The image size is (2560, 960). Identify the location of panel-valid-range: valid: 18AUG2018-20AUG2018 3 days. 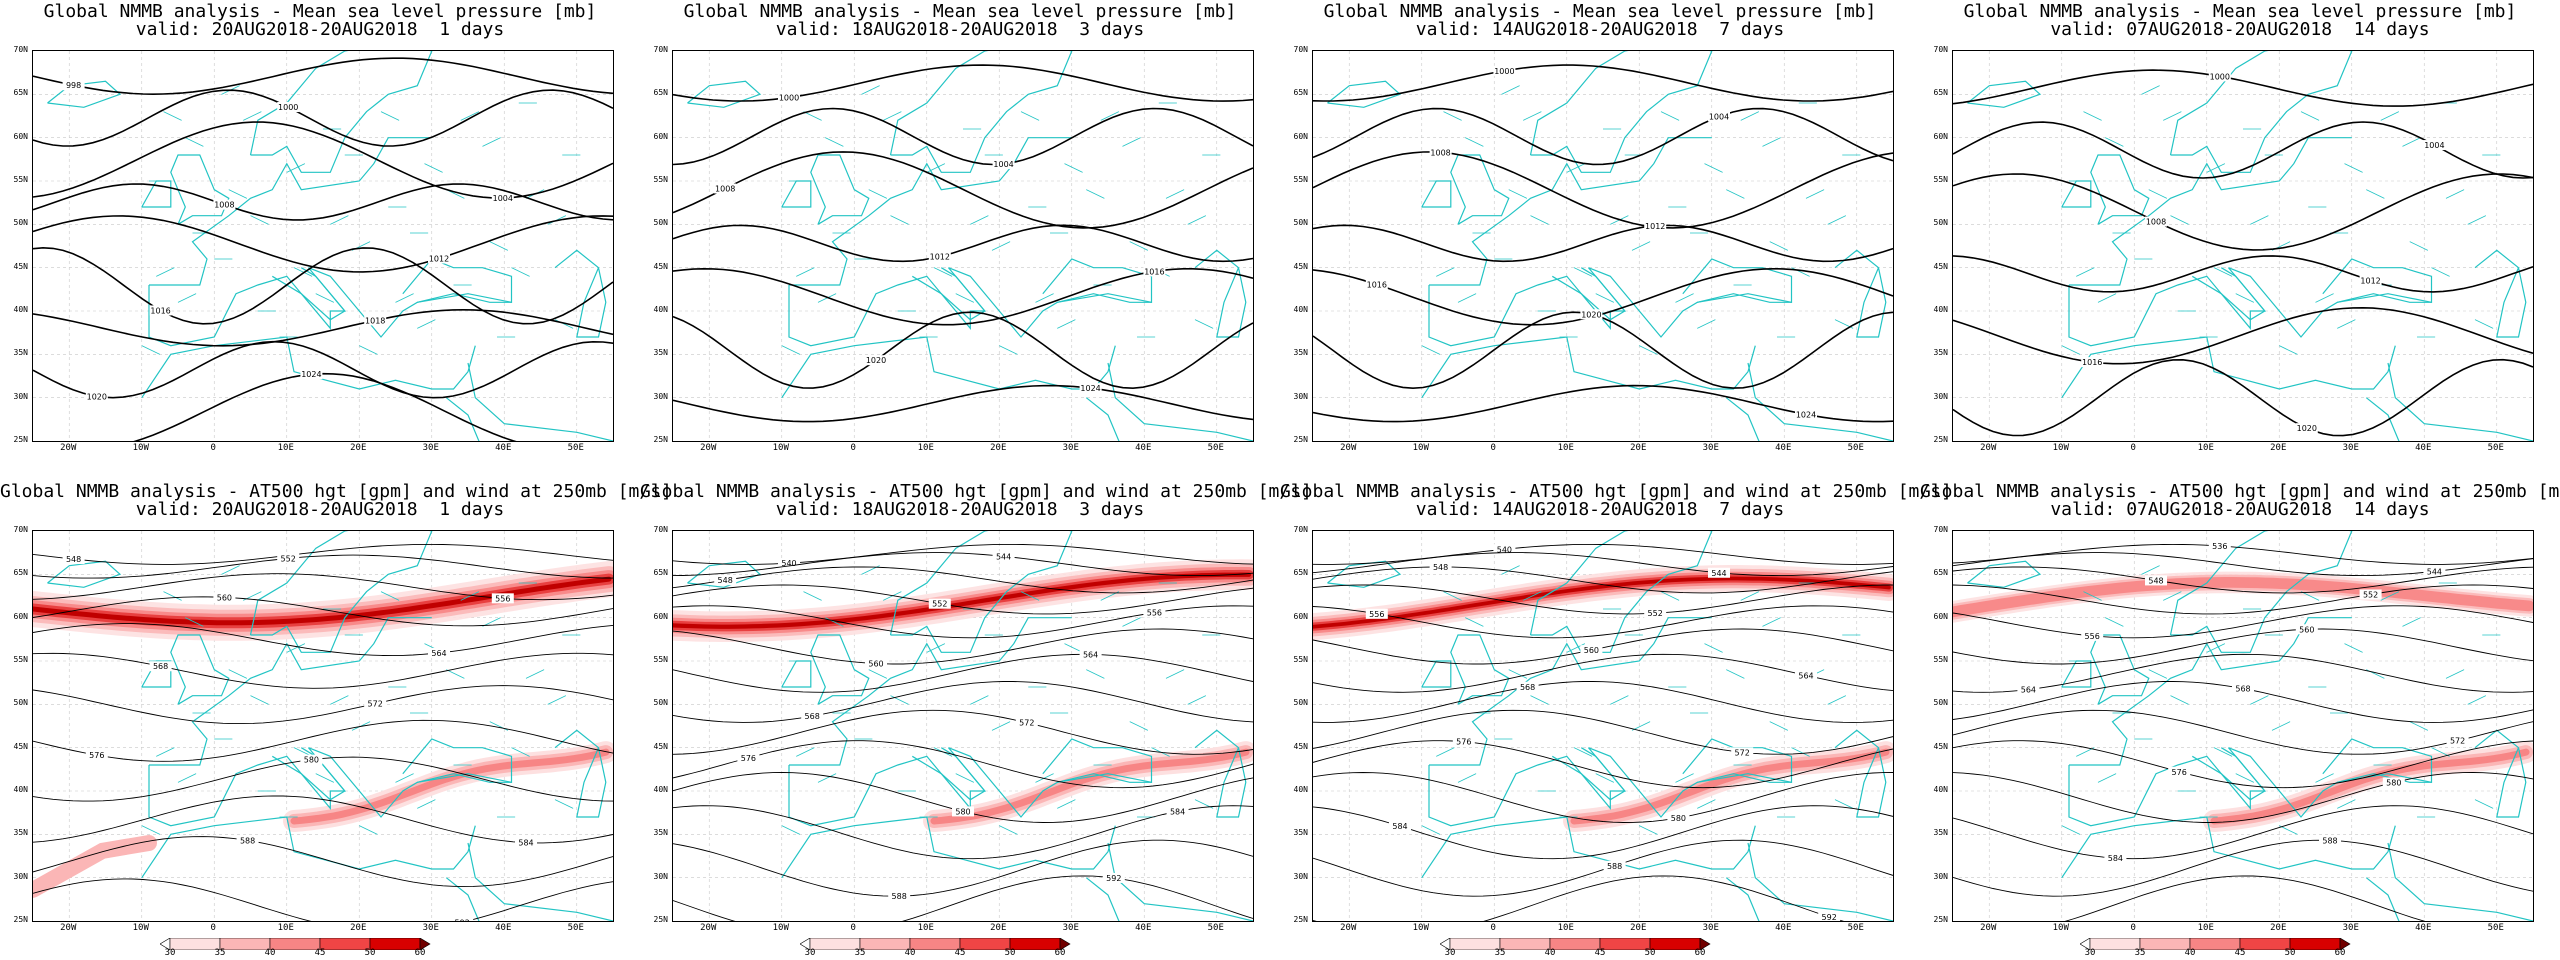
(960, 29).